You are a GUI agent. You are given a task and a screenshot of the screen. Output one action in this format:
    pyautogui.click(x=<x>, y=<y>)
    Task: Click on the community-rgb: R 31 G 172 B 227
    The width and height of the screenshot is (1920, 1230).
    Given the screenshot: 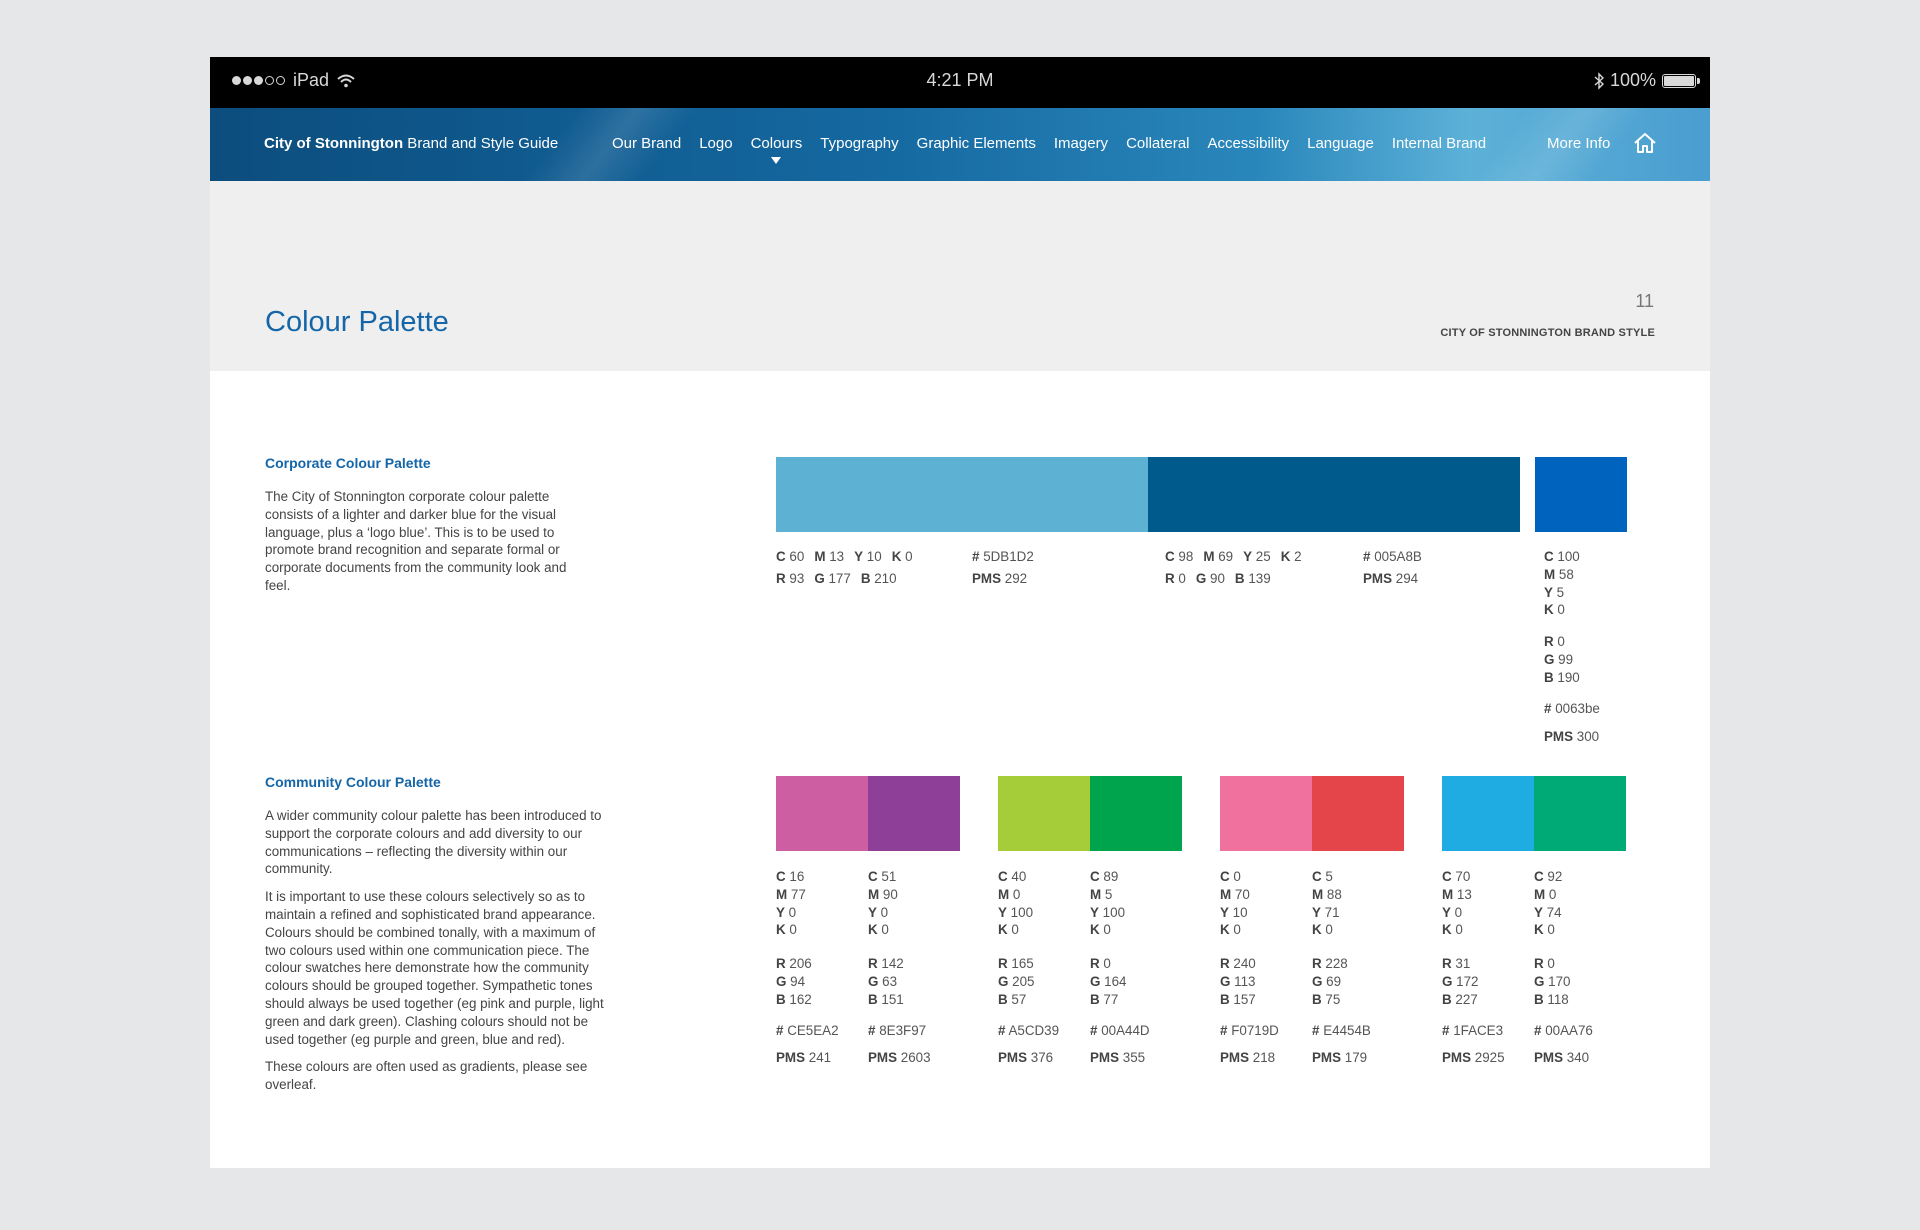 What is the action you would take?
    pyautogui.click(x=1460, y=981)
    